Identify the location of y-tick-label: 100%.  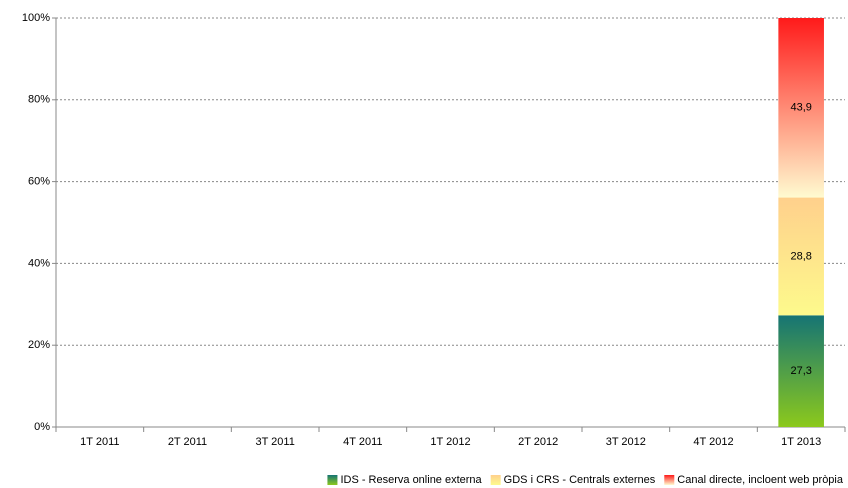
(36, 18).